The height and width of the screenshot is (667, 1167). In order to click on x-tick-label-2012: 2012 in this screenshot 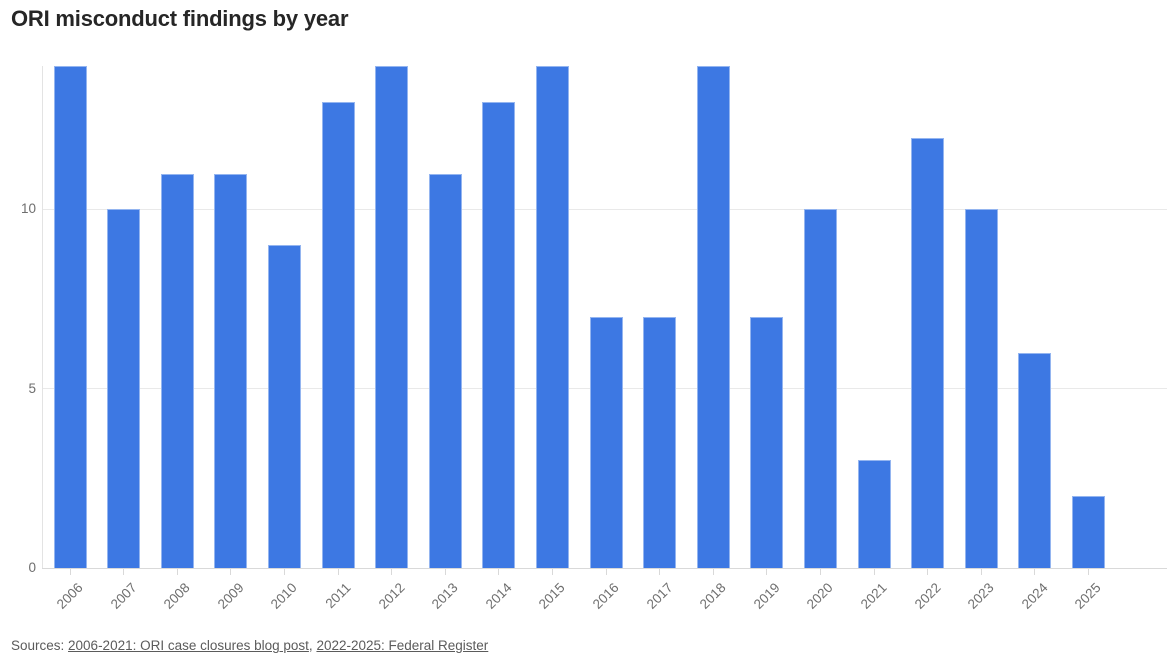, I will do `click(391, 596)`.